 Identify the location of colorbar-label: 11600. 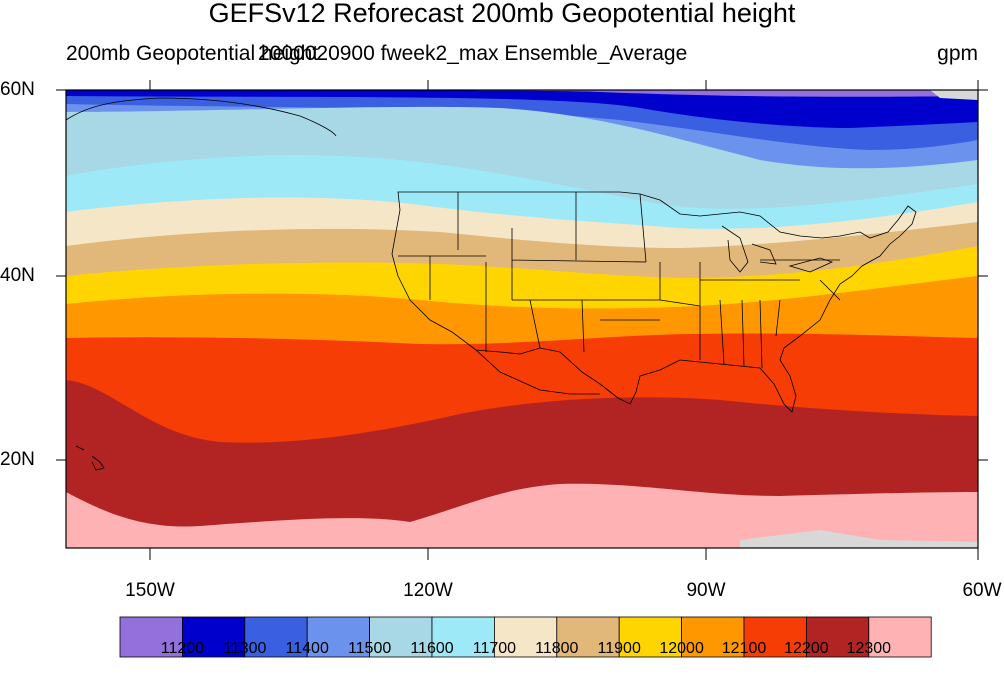
(432, 648).